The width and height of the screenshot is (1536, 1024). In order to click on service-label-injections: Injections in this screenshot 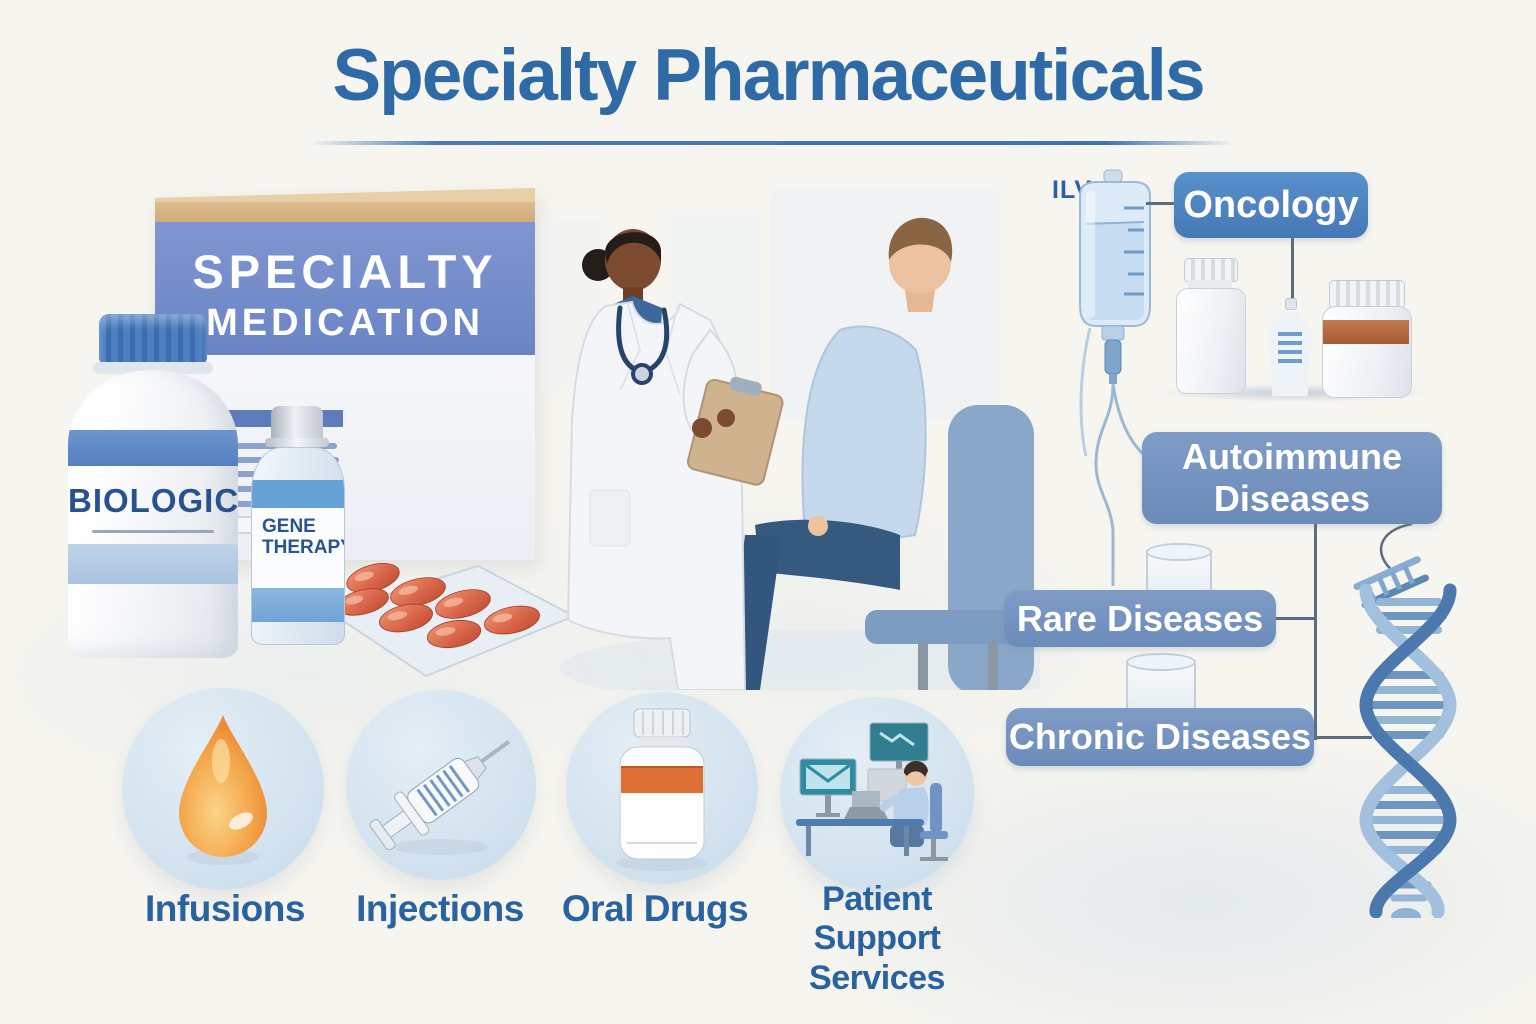, I will do `click(440, 908)`.